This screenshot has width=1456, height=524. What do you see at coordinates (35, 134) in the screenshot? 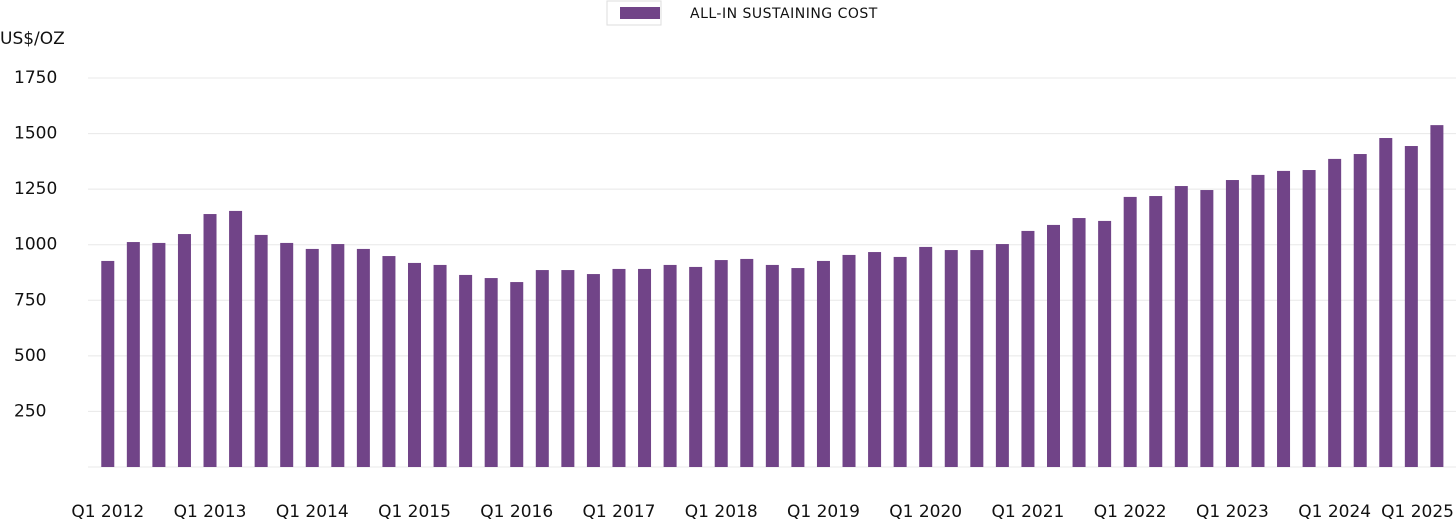
I see `y-tick-label: 1500` at bounding box center [35, 134].